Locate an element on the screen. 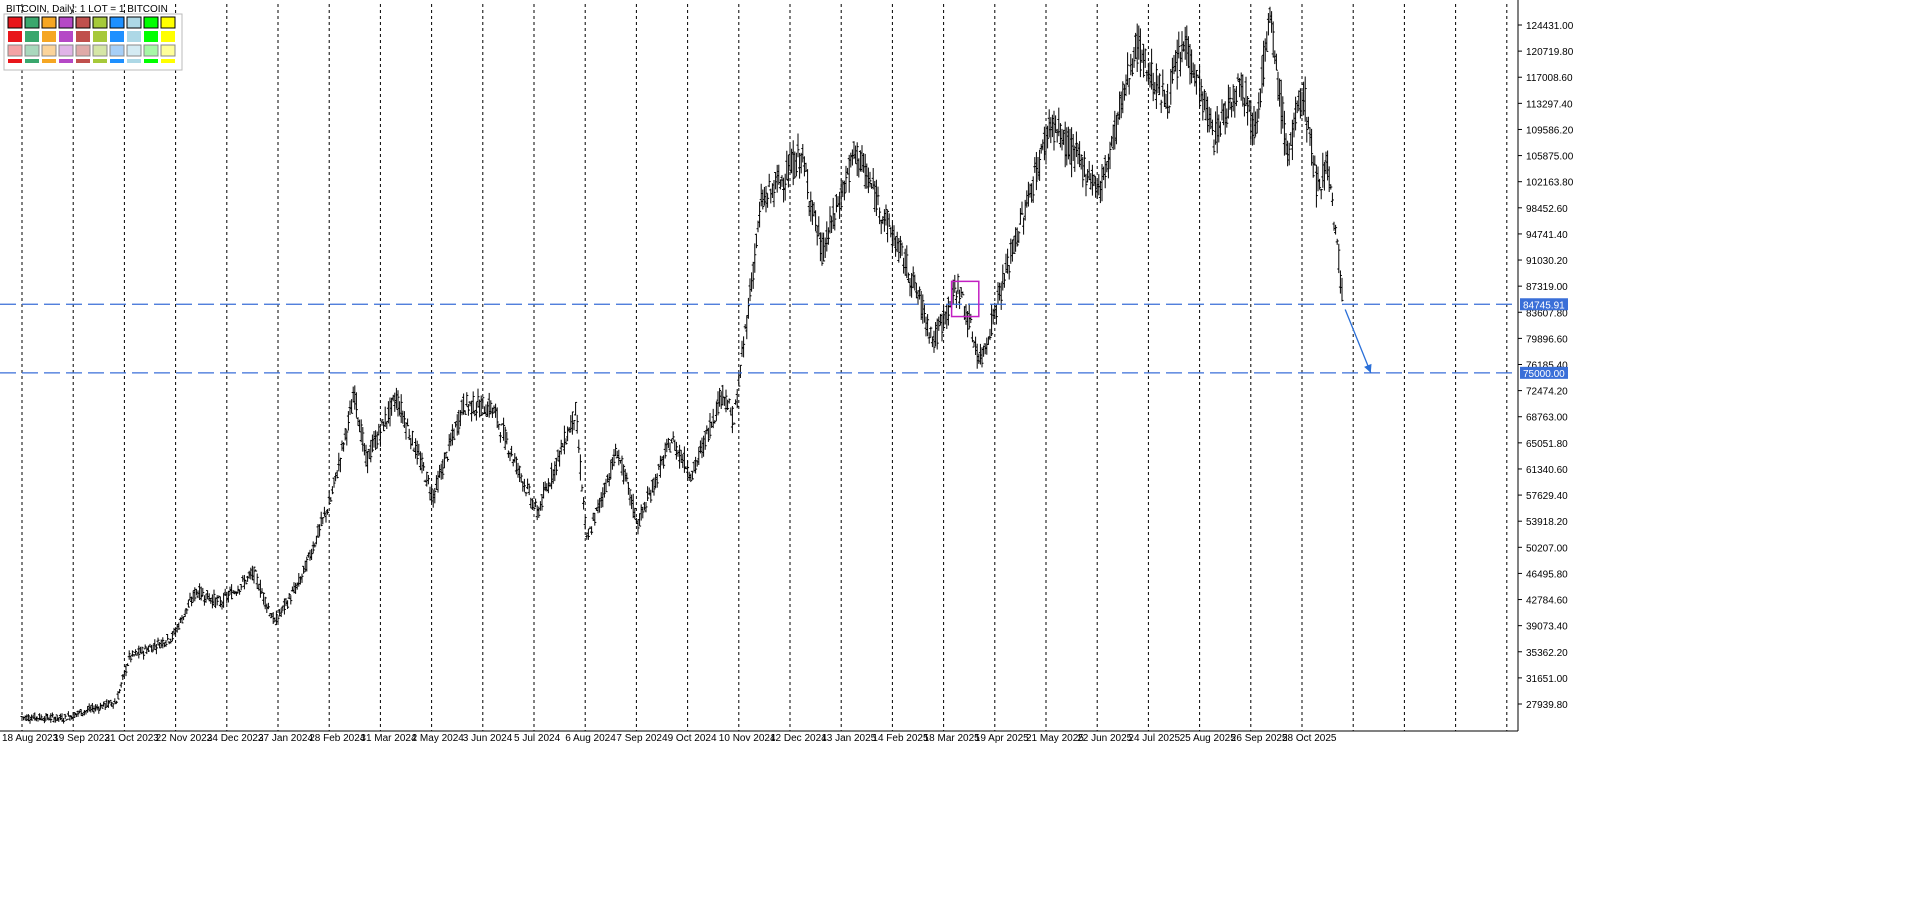 This screenshot has width=1920, height=920. time-tick-label: 31 Mar 2024 is located at coordinates (388, 738).